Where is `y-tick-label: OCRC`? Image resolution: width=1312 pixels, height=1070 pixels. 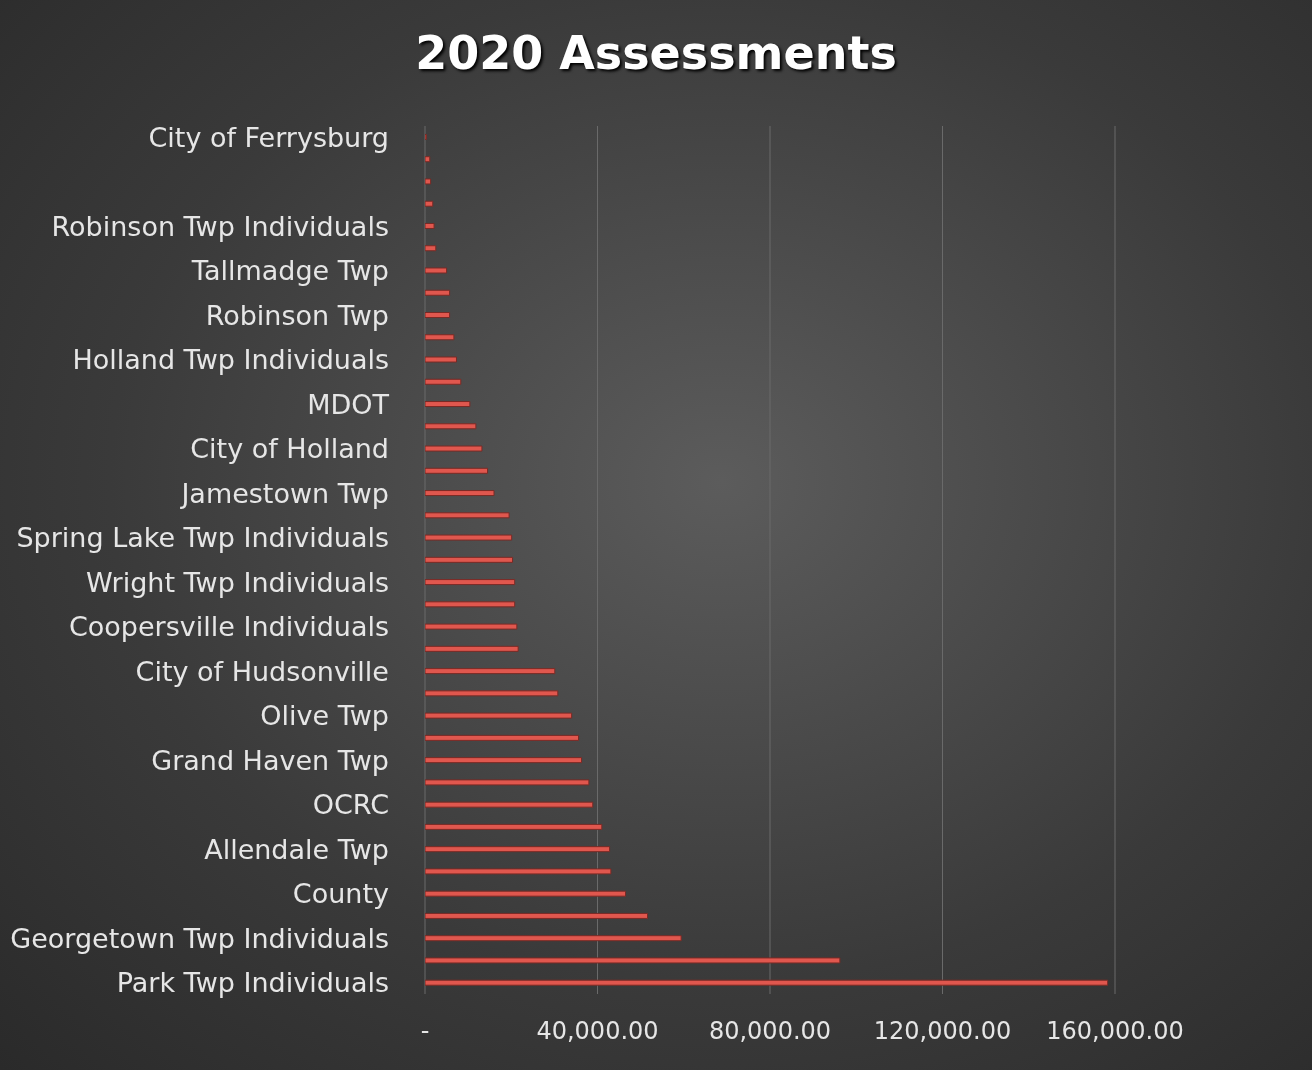 y-tick-label: OCRC is located at coordinates (350, 805).